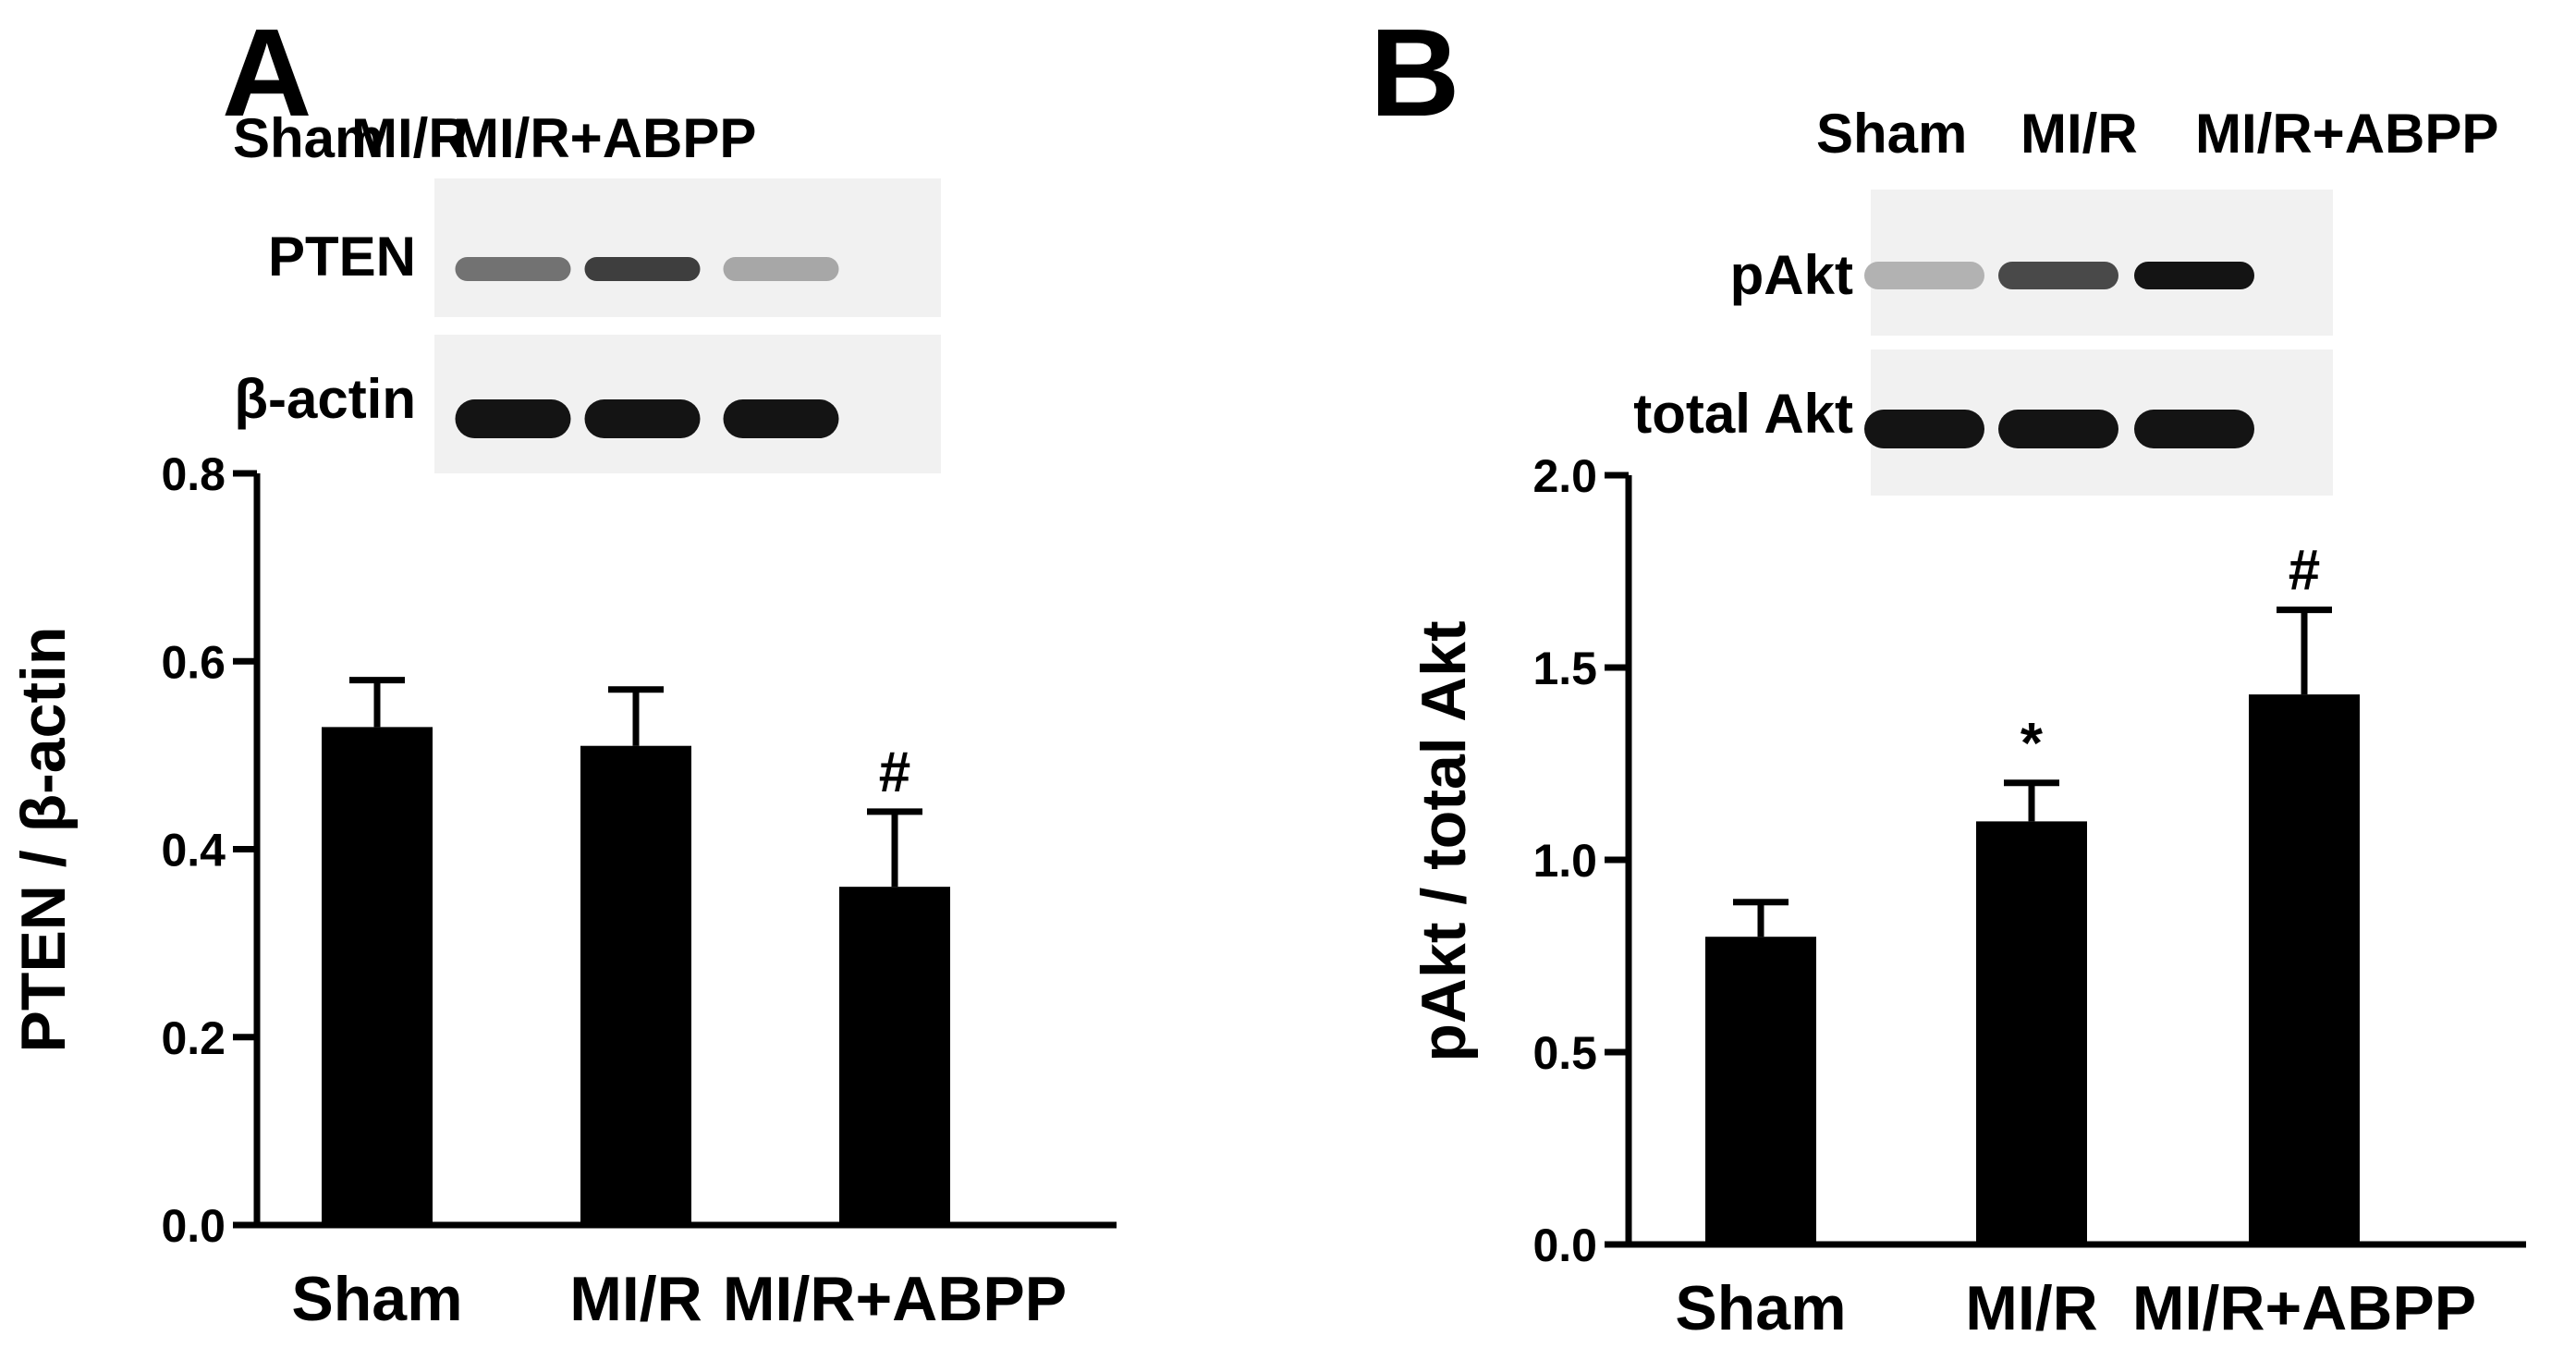 Image resolution: width=2576 pixels, height=1348 pixels. Describe the element at coordinates (376, 1299) in the screenshot. I see `panel-a-x-tick-label: Sham` at that location.